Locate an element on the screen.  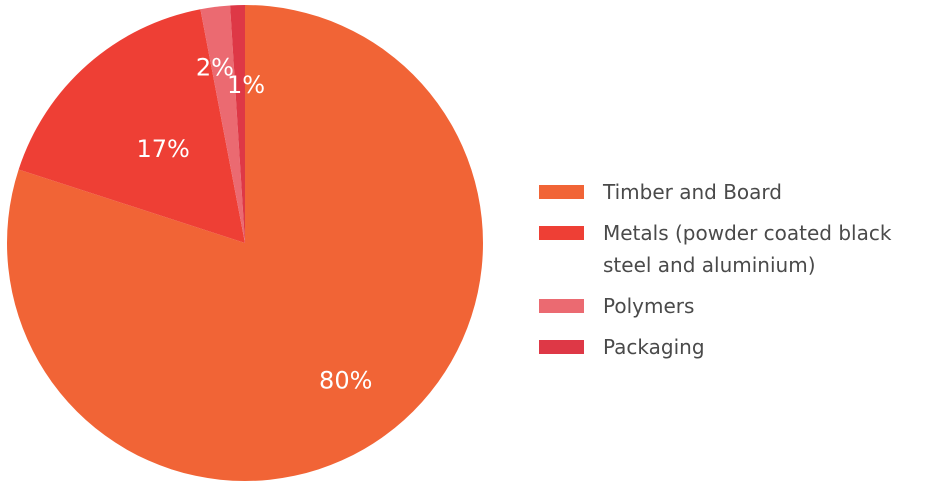
legend-item-packaging: Packaging is located at coordinates (745, 347).